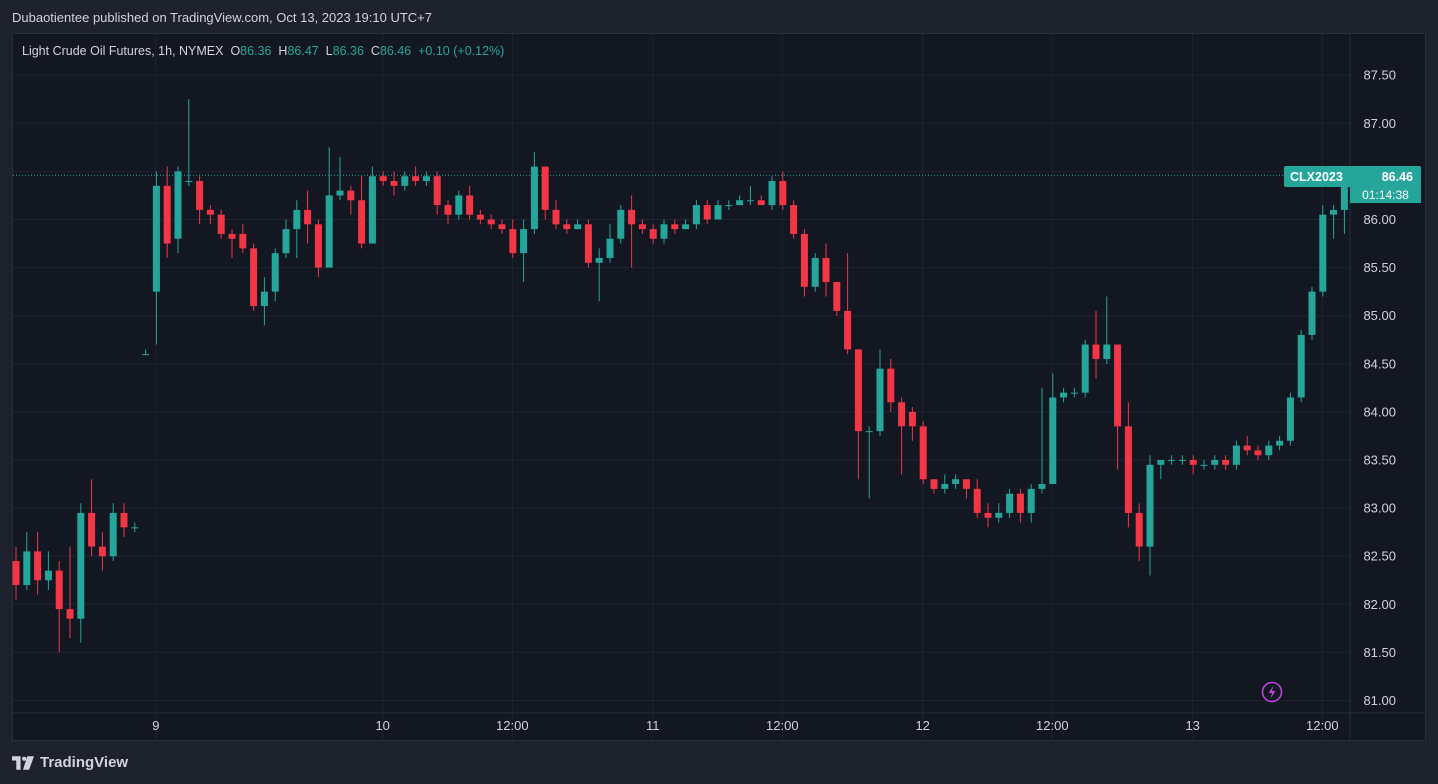  What do you see at coordinates (1052, 725) in the screenshot?
I see `x-tick-label: 12:00` at bounding box center [1052, 725].